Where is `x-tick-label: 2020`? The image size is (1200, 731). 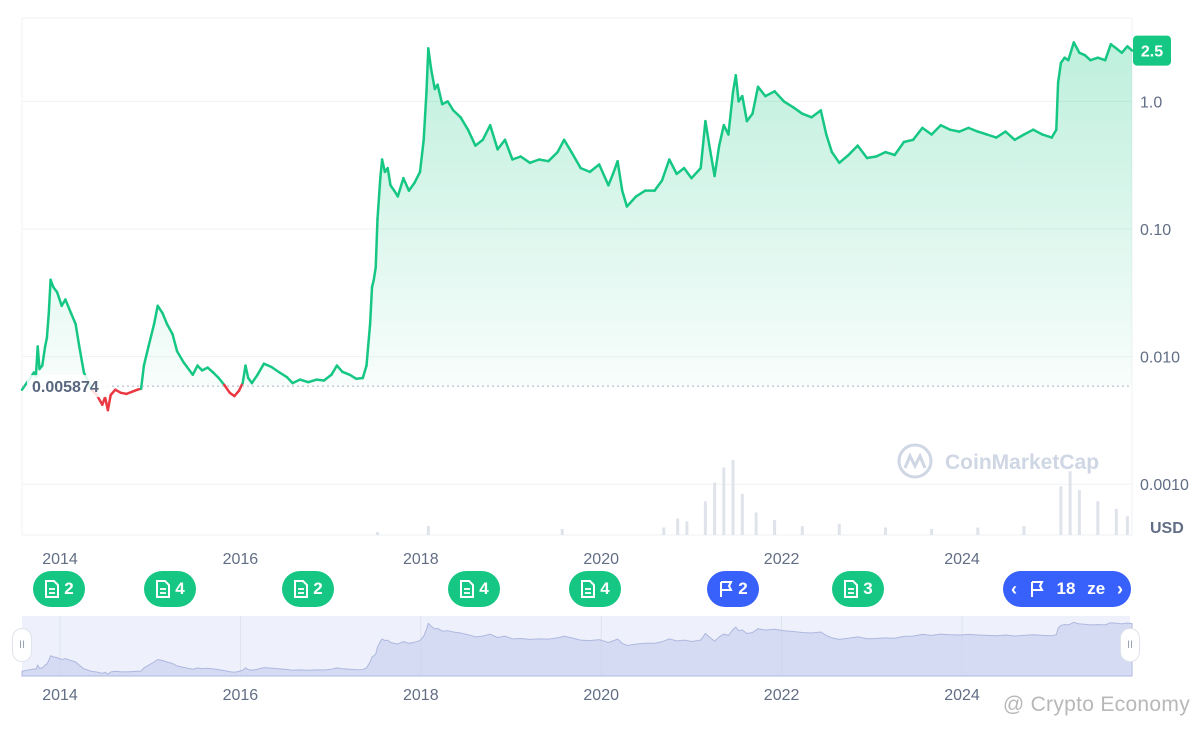 x-tick-label: 2020 is located at coordinates (601, 559).